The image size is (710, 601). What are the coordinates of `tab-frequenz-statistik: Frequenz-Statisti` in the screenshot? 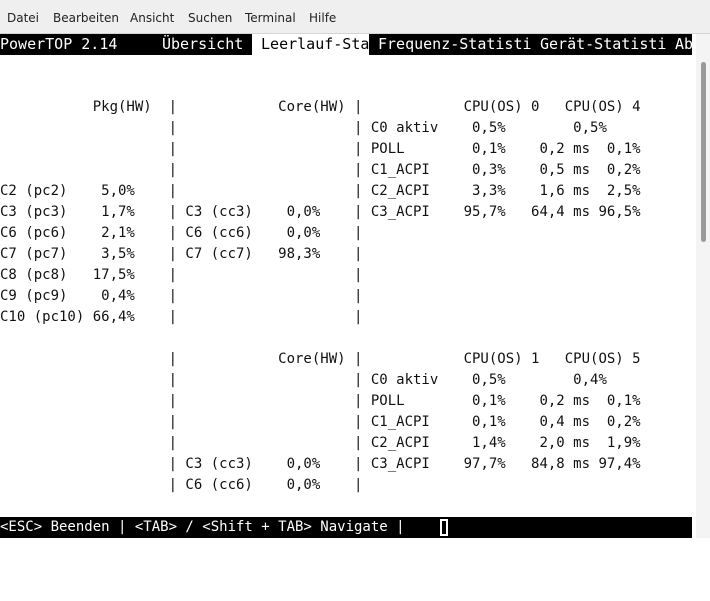 It's located at (459, 44).